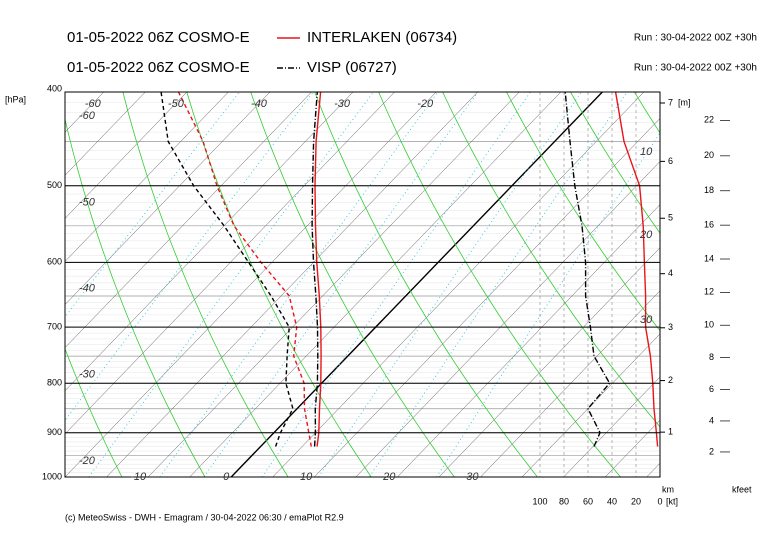 Image resolution: width=766 pixels, height=541 pixels. Describe the element at coordinates (93, 104) in the screenshot. I see `top-tick-label: -60` at that location.